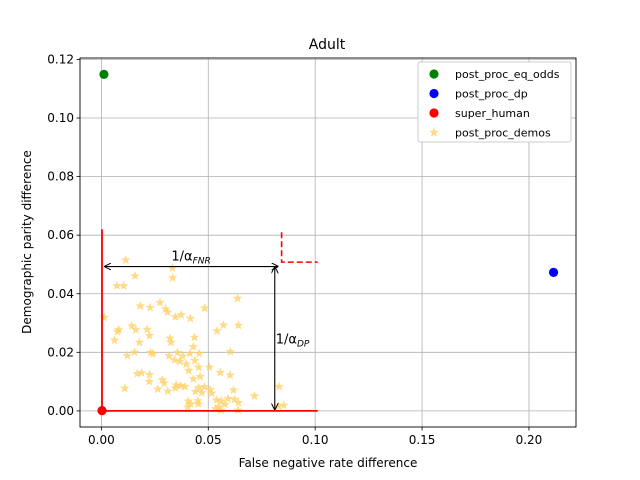  Describe the element at coordinates (102, 411) in the screenshot. I see `super-human-point` at that location.